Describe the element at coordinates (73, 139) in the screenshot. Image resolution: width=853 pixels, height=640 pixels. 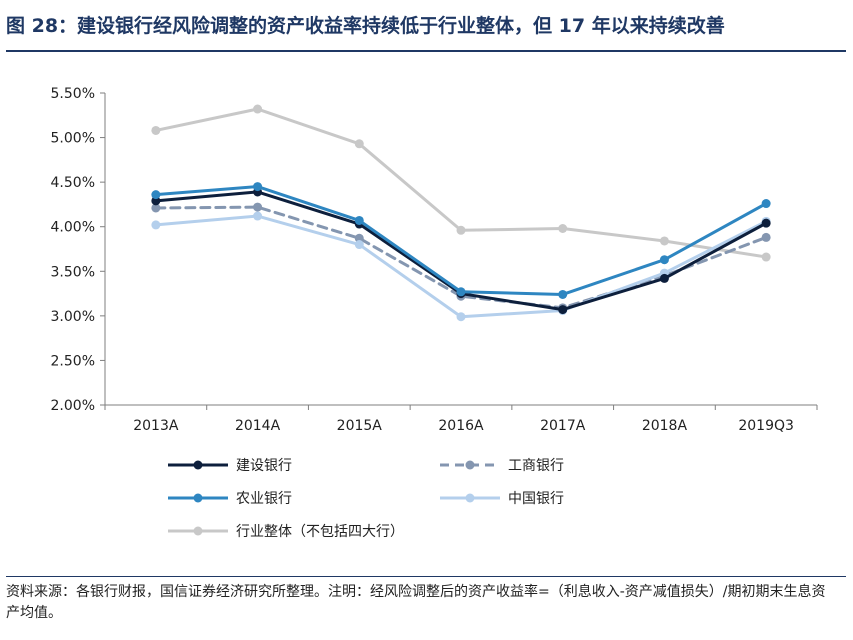
I see `y-tick-label: 5.00%` at that location.